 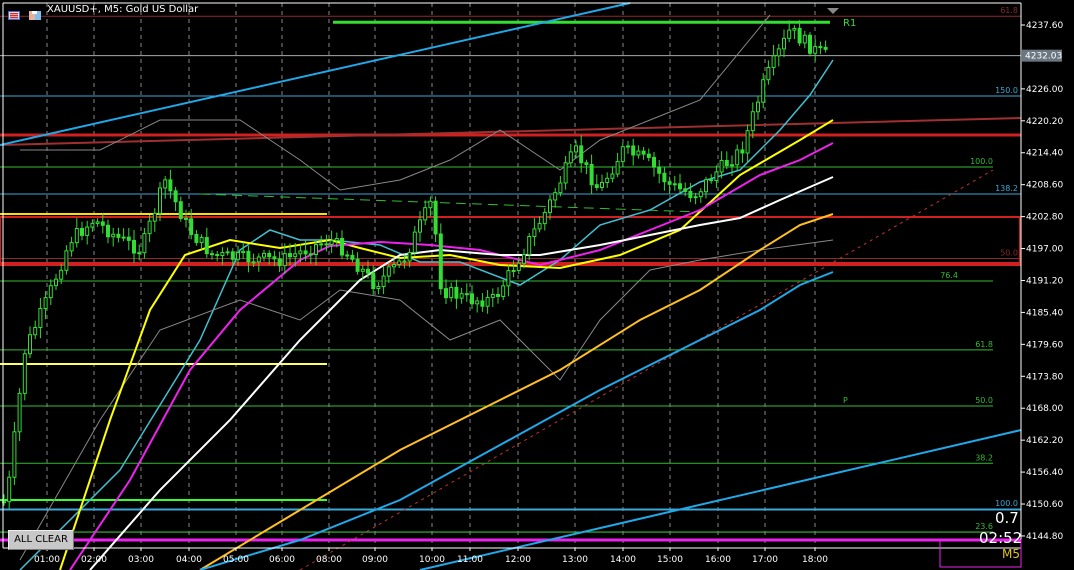 What do you see at coordinates (1044, 505) in the screenshot?
I see `price-label: 4150.60` at bounding box center [1044, 505].